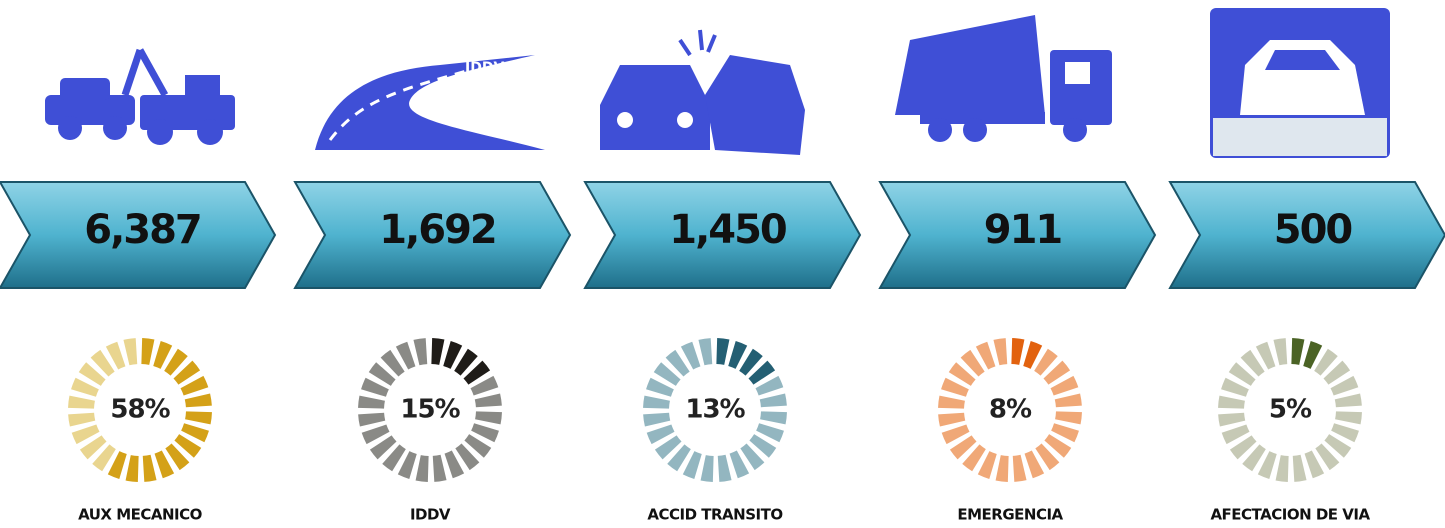 This screenshot has height=528, width=1445. What do you see at coordinates (430, 515) in the screenshot?
I see `item-label: IDDV` at bounding box center [430, 515].